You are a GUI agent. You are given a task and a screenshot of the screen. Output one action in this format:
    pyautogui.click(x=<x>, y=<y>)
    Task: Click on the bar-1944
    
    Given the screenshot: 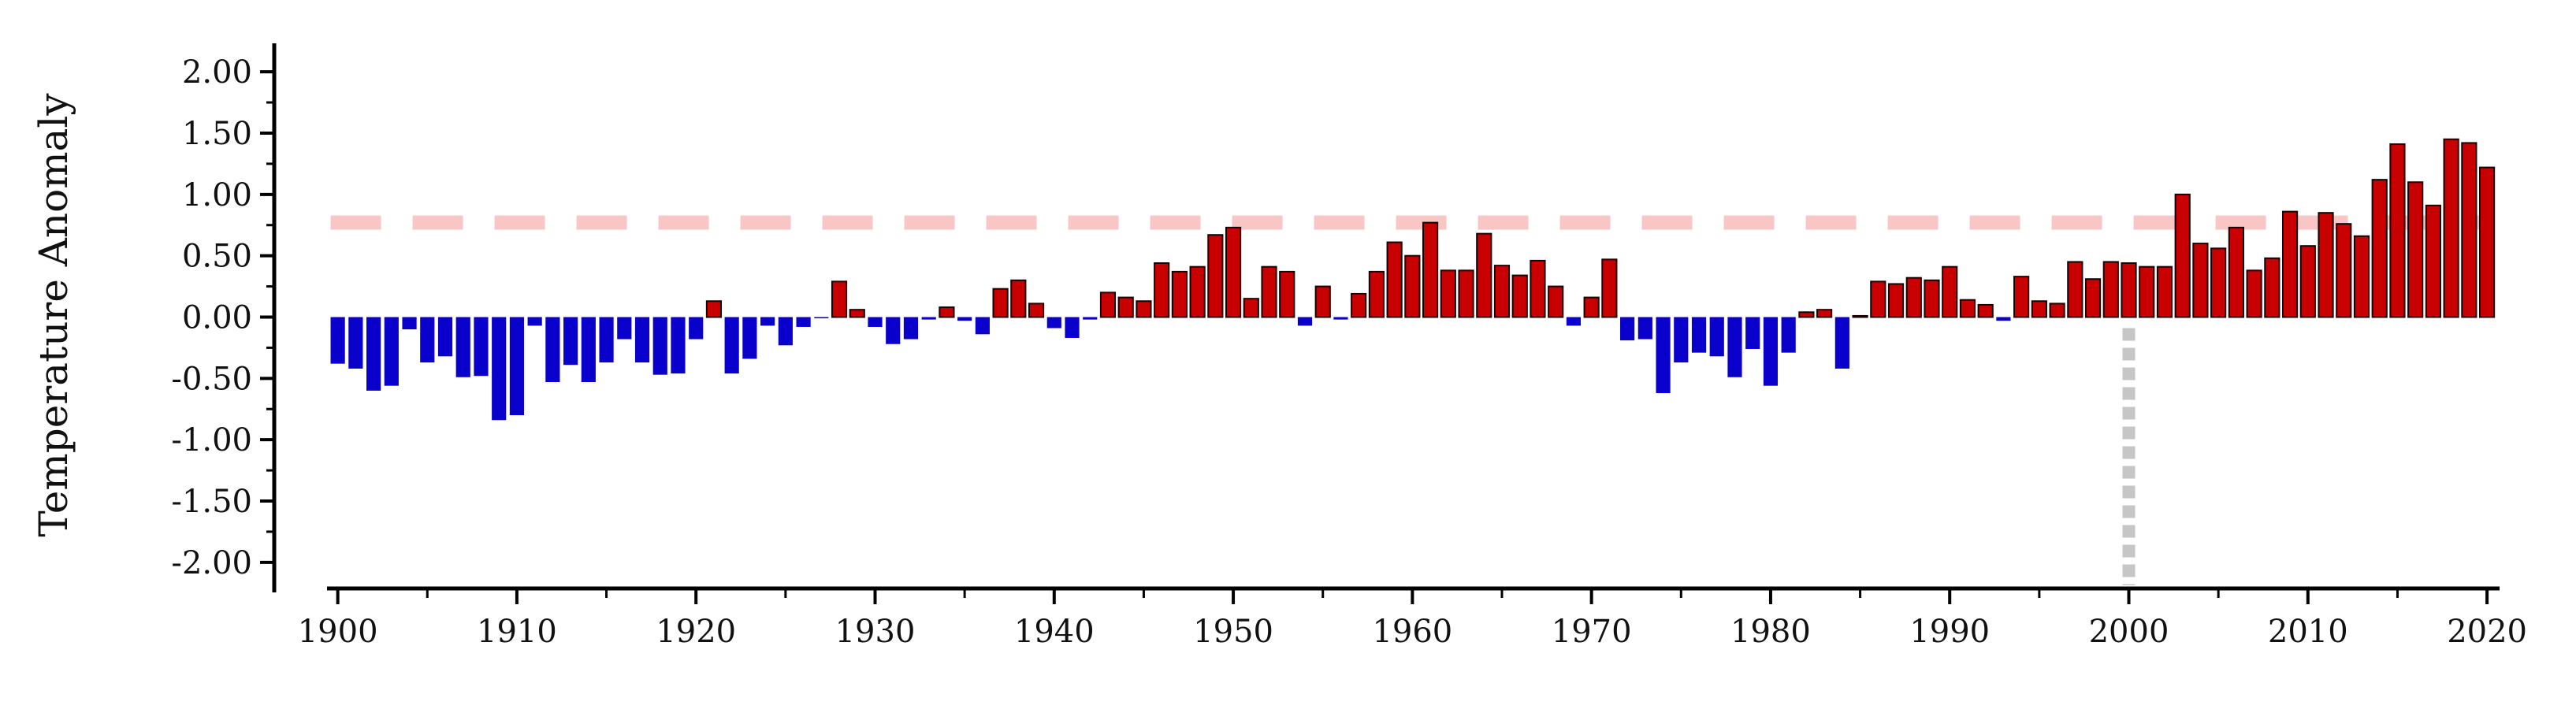 What is the action you would take?
    pyautogui.click(x=1125, y=307)
    